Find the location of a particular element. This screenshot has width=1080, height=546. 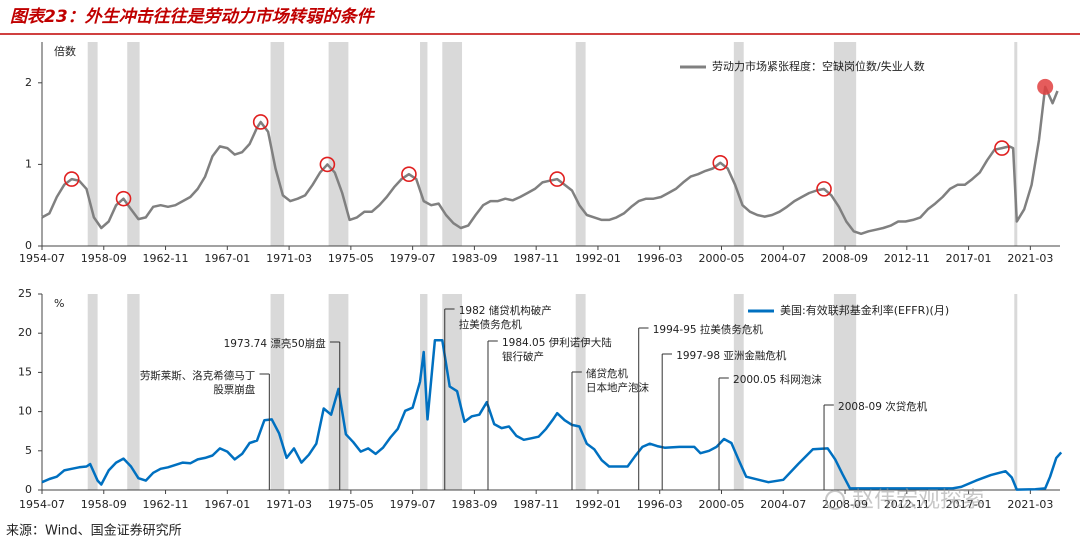

annotation-text: 劳斯莱斯、洛克希德马丁 is located at coordinates (198, 375).